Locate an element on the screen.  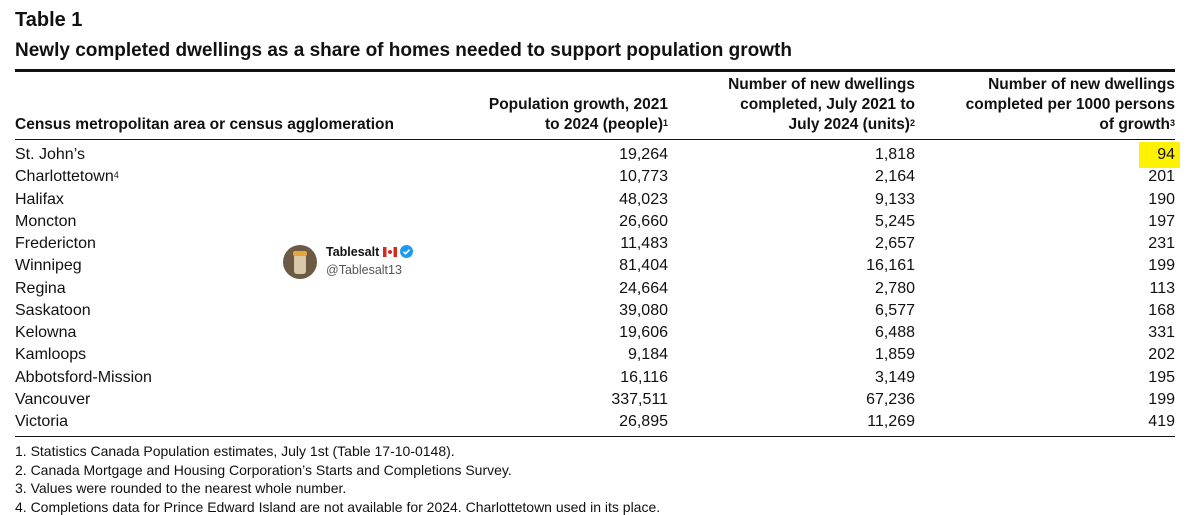
row-label: Charlottetown4 is located at coordinates (67, 177).